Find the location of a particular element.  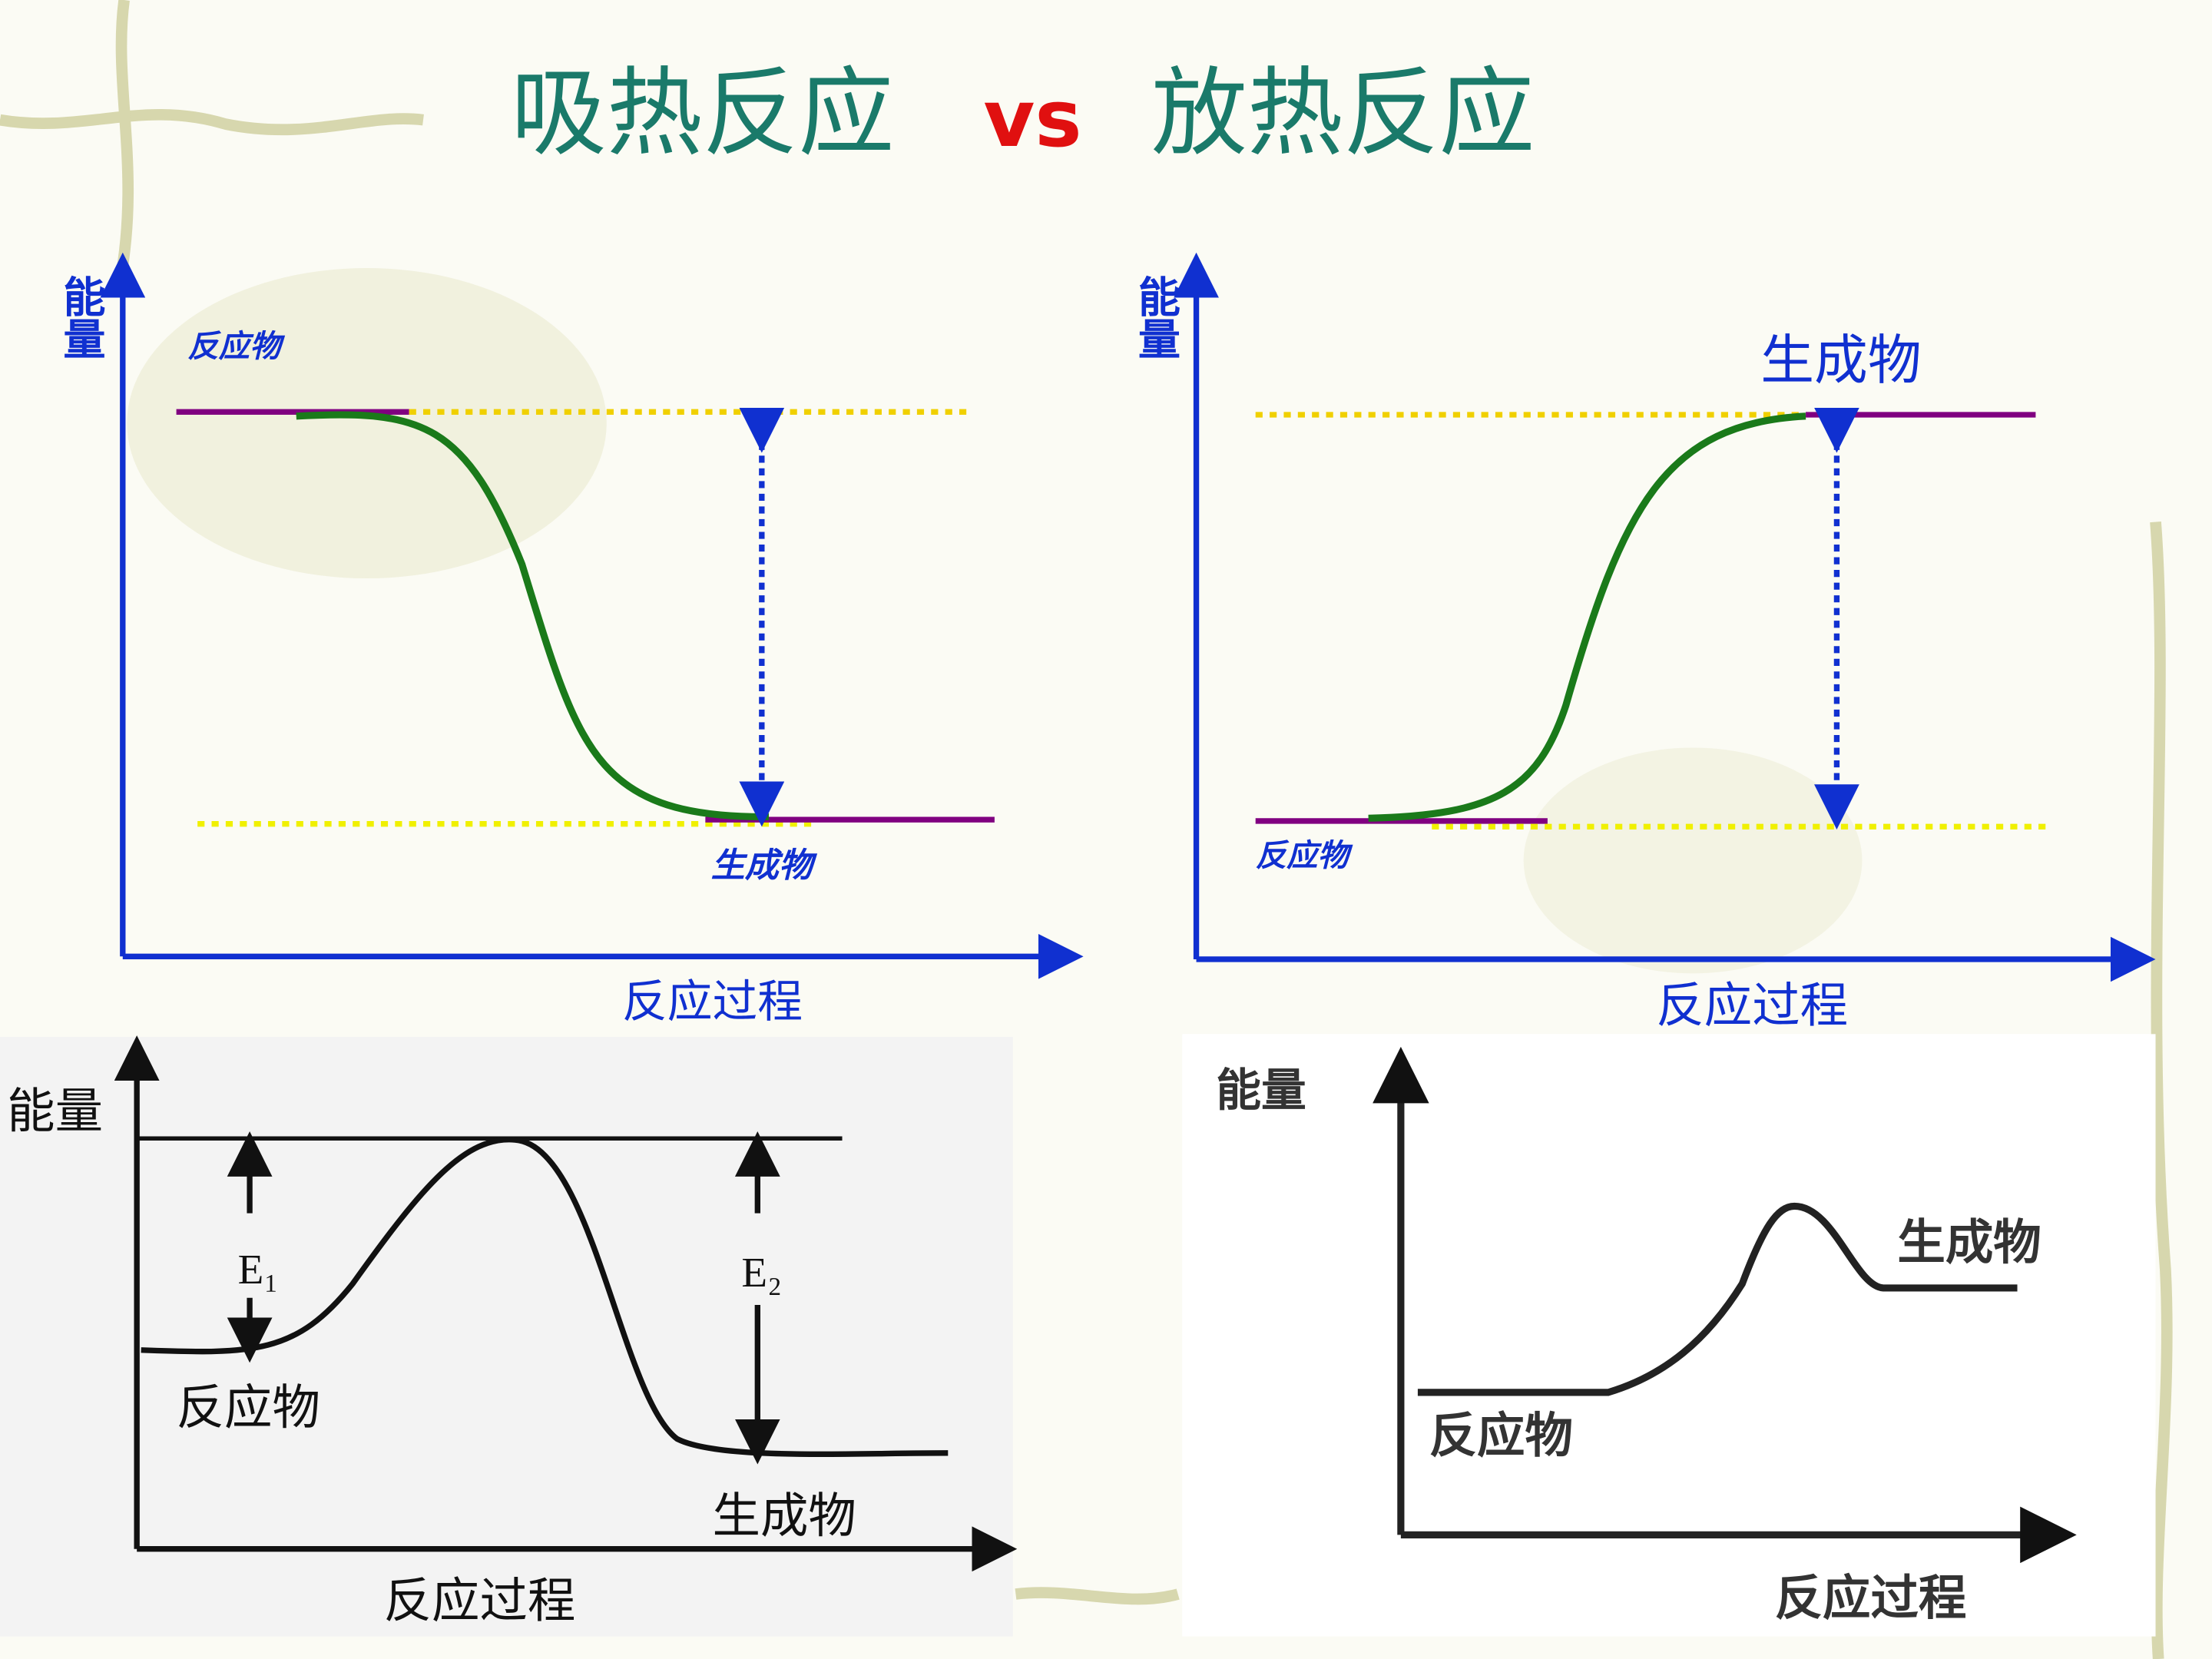

title-left: 吸热反应 is located at coordinates (703, 114).